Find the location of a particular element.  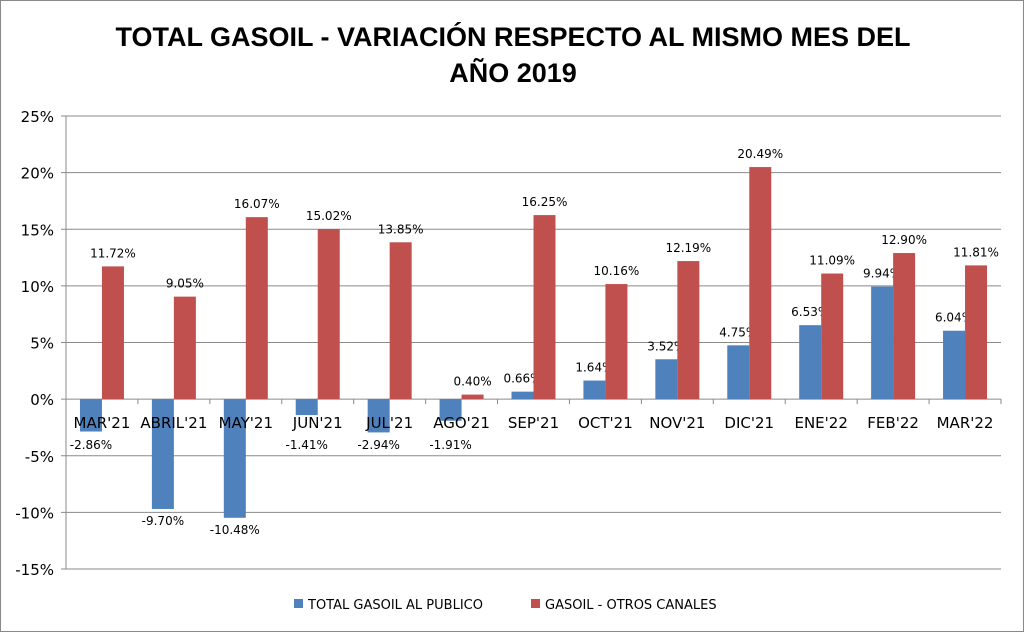

x-tick-label: MAR'22 is located at coordinates (965, 423).